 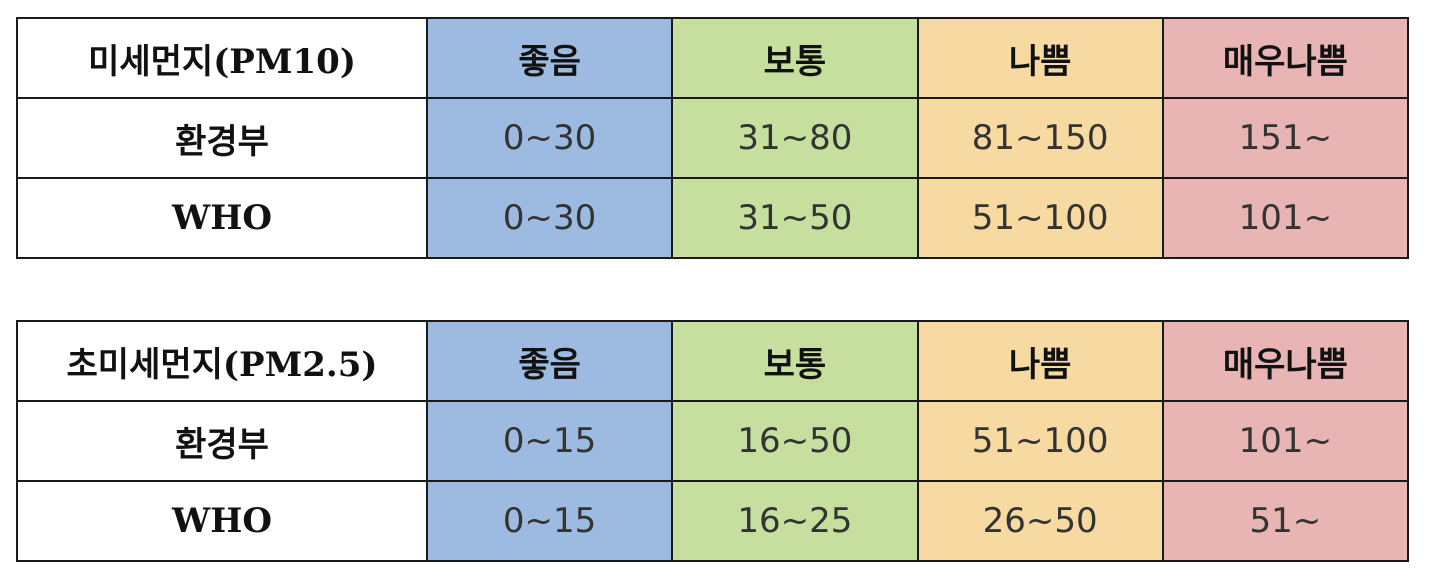 I want to click on table-title-pm25: 초미세먼지(PM2.5), so click(x=222, y=361).